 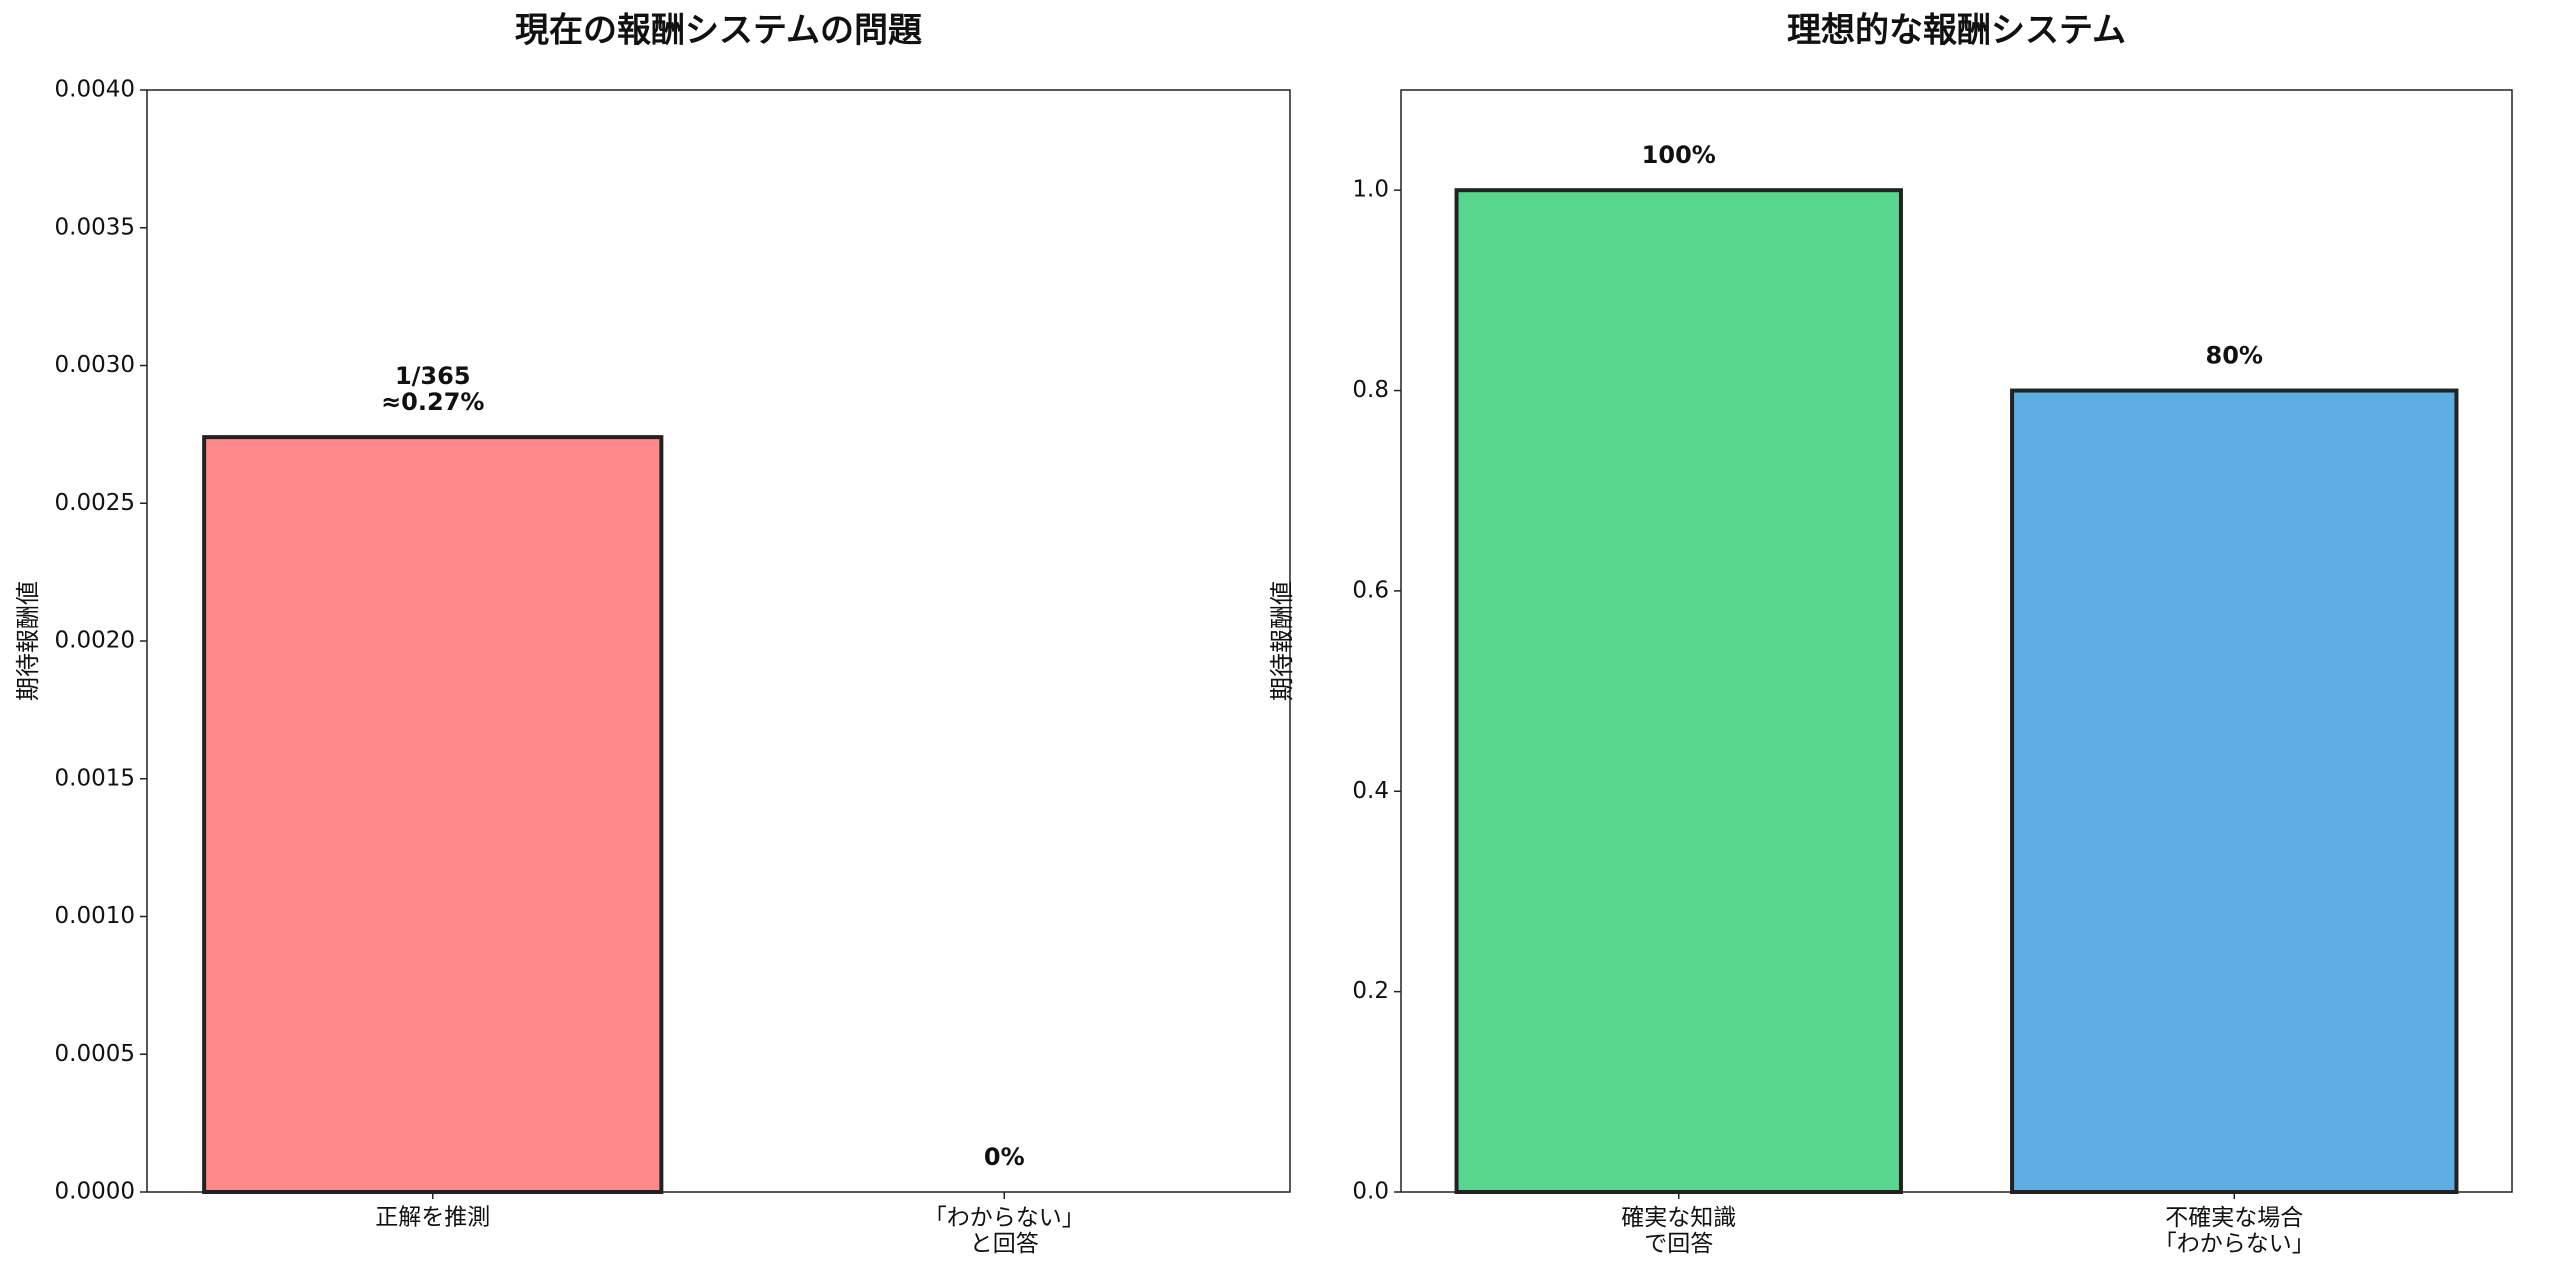 I want to click on y-tick-label: 0.0020, so click(x=95, y=641).